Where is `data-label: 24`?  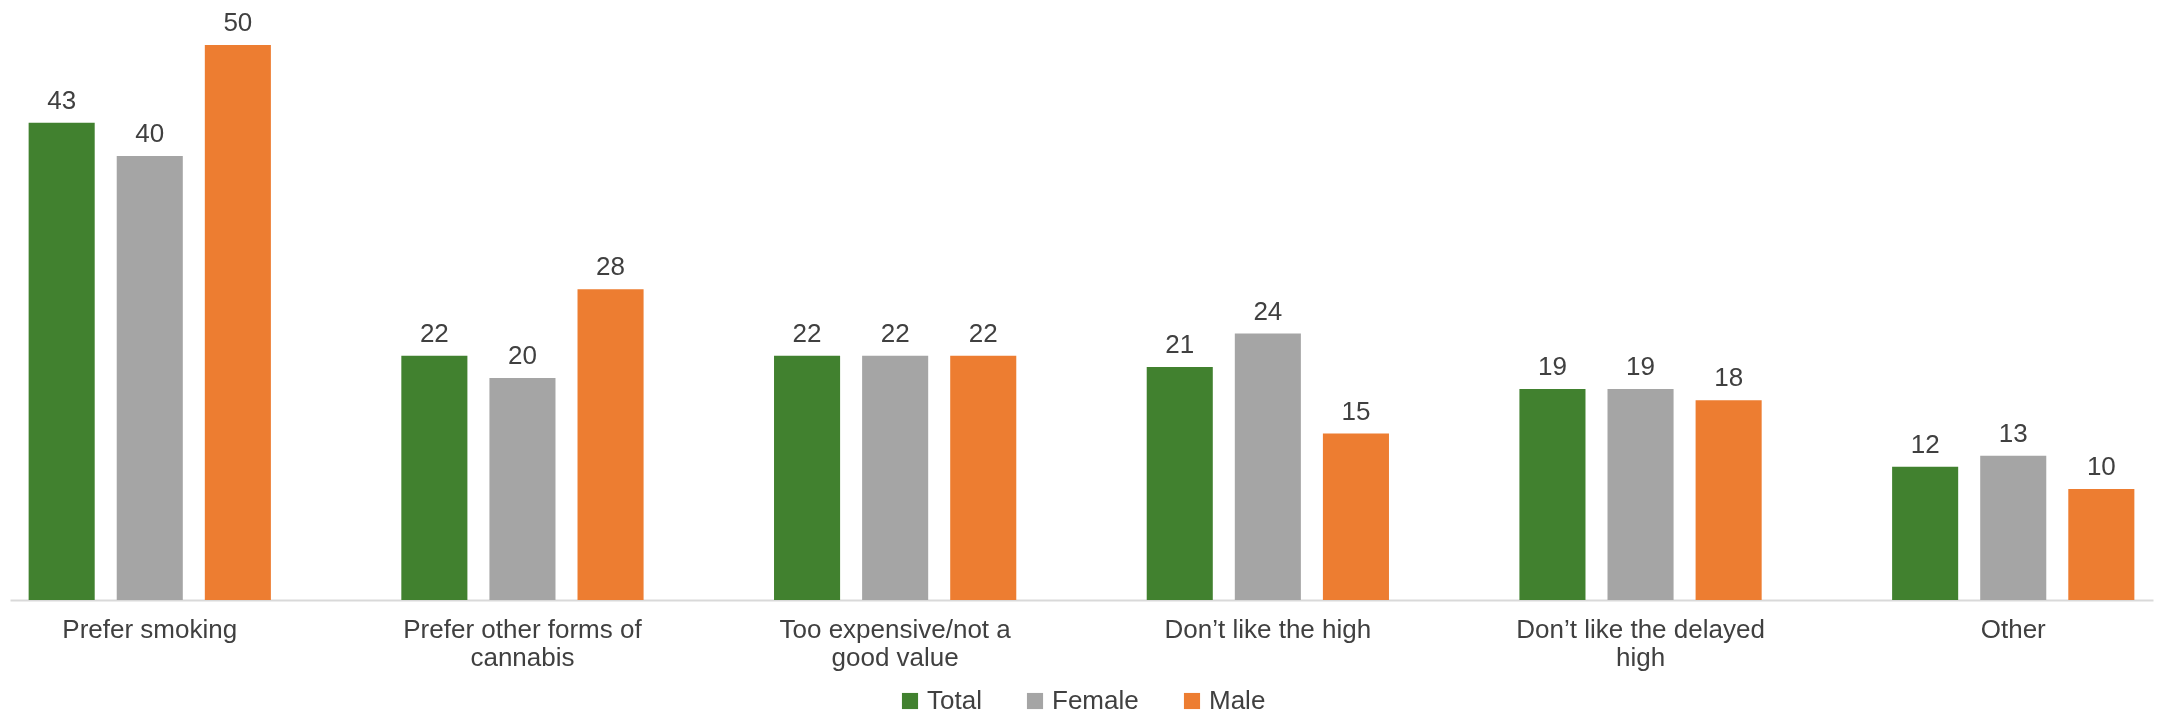
data-label: 24 is located at coordinates (1268, 310).